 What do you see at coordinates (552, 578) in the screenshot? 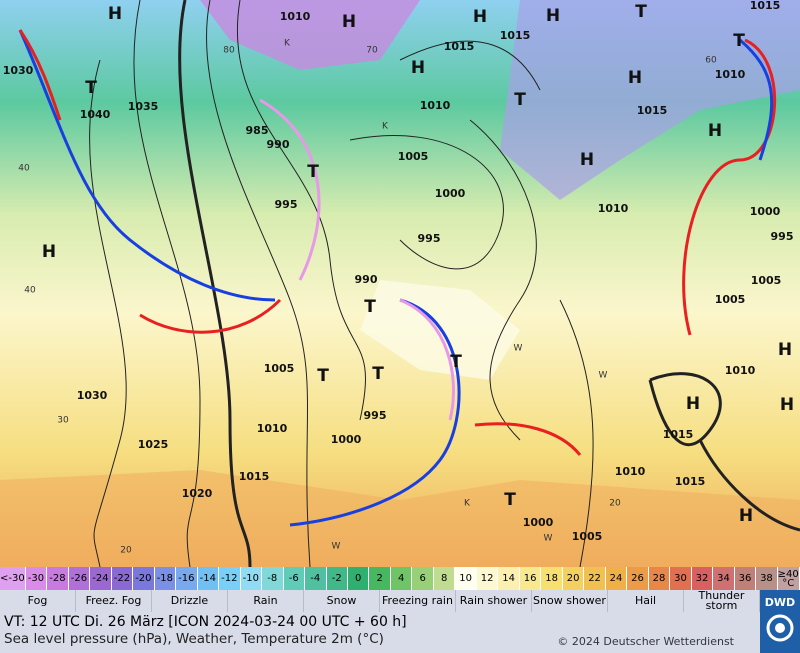
I see `scale-cell: 18` at bounding box center [552, 578].